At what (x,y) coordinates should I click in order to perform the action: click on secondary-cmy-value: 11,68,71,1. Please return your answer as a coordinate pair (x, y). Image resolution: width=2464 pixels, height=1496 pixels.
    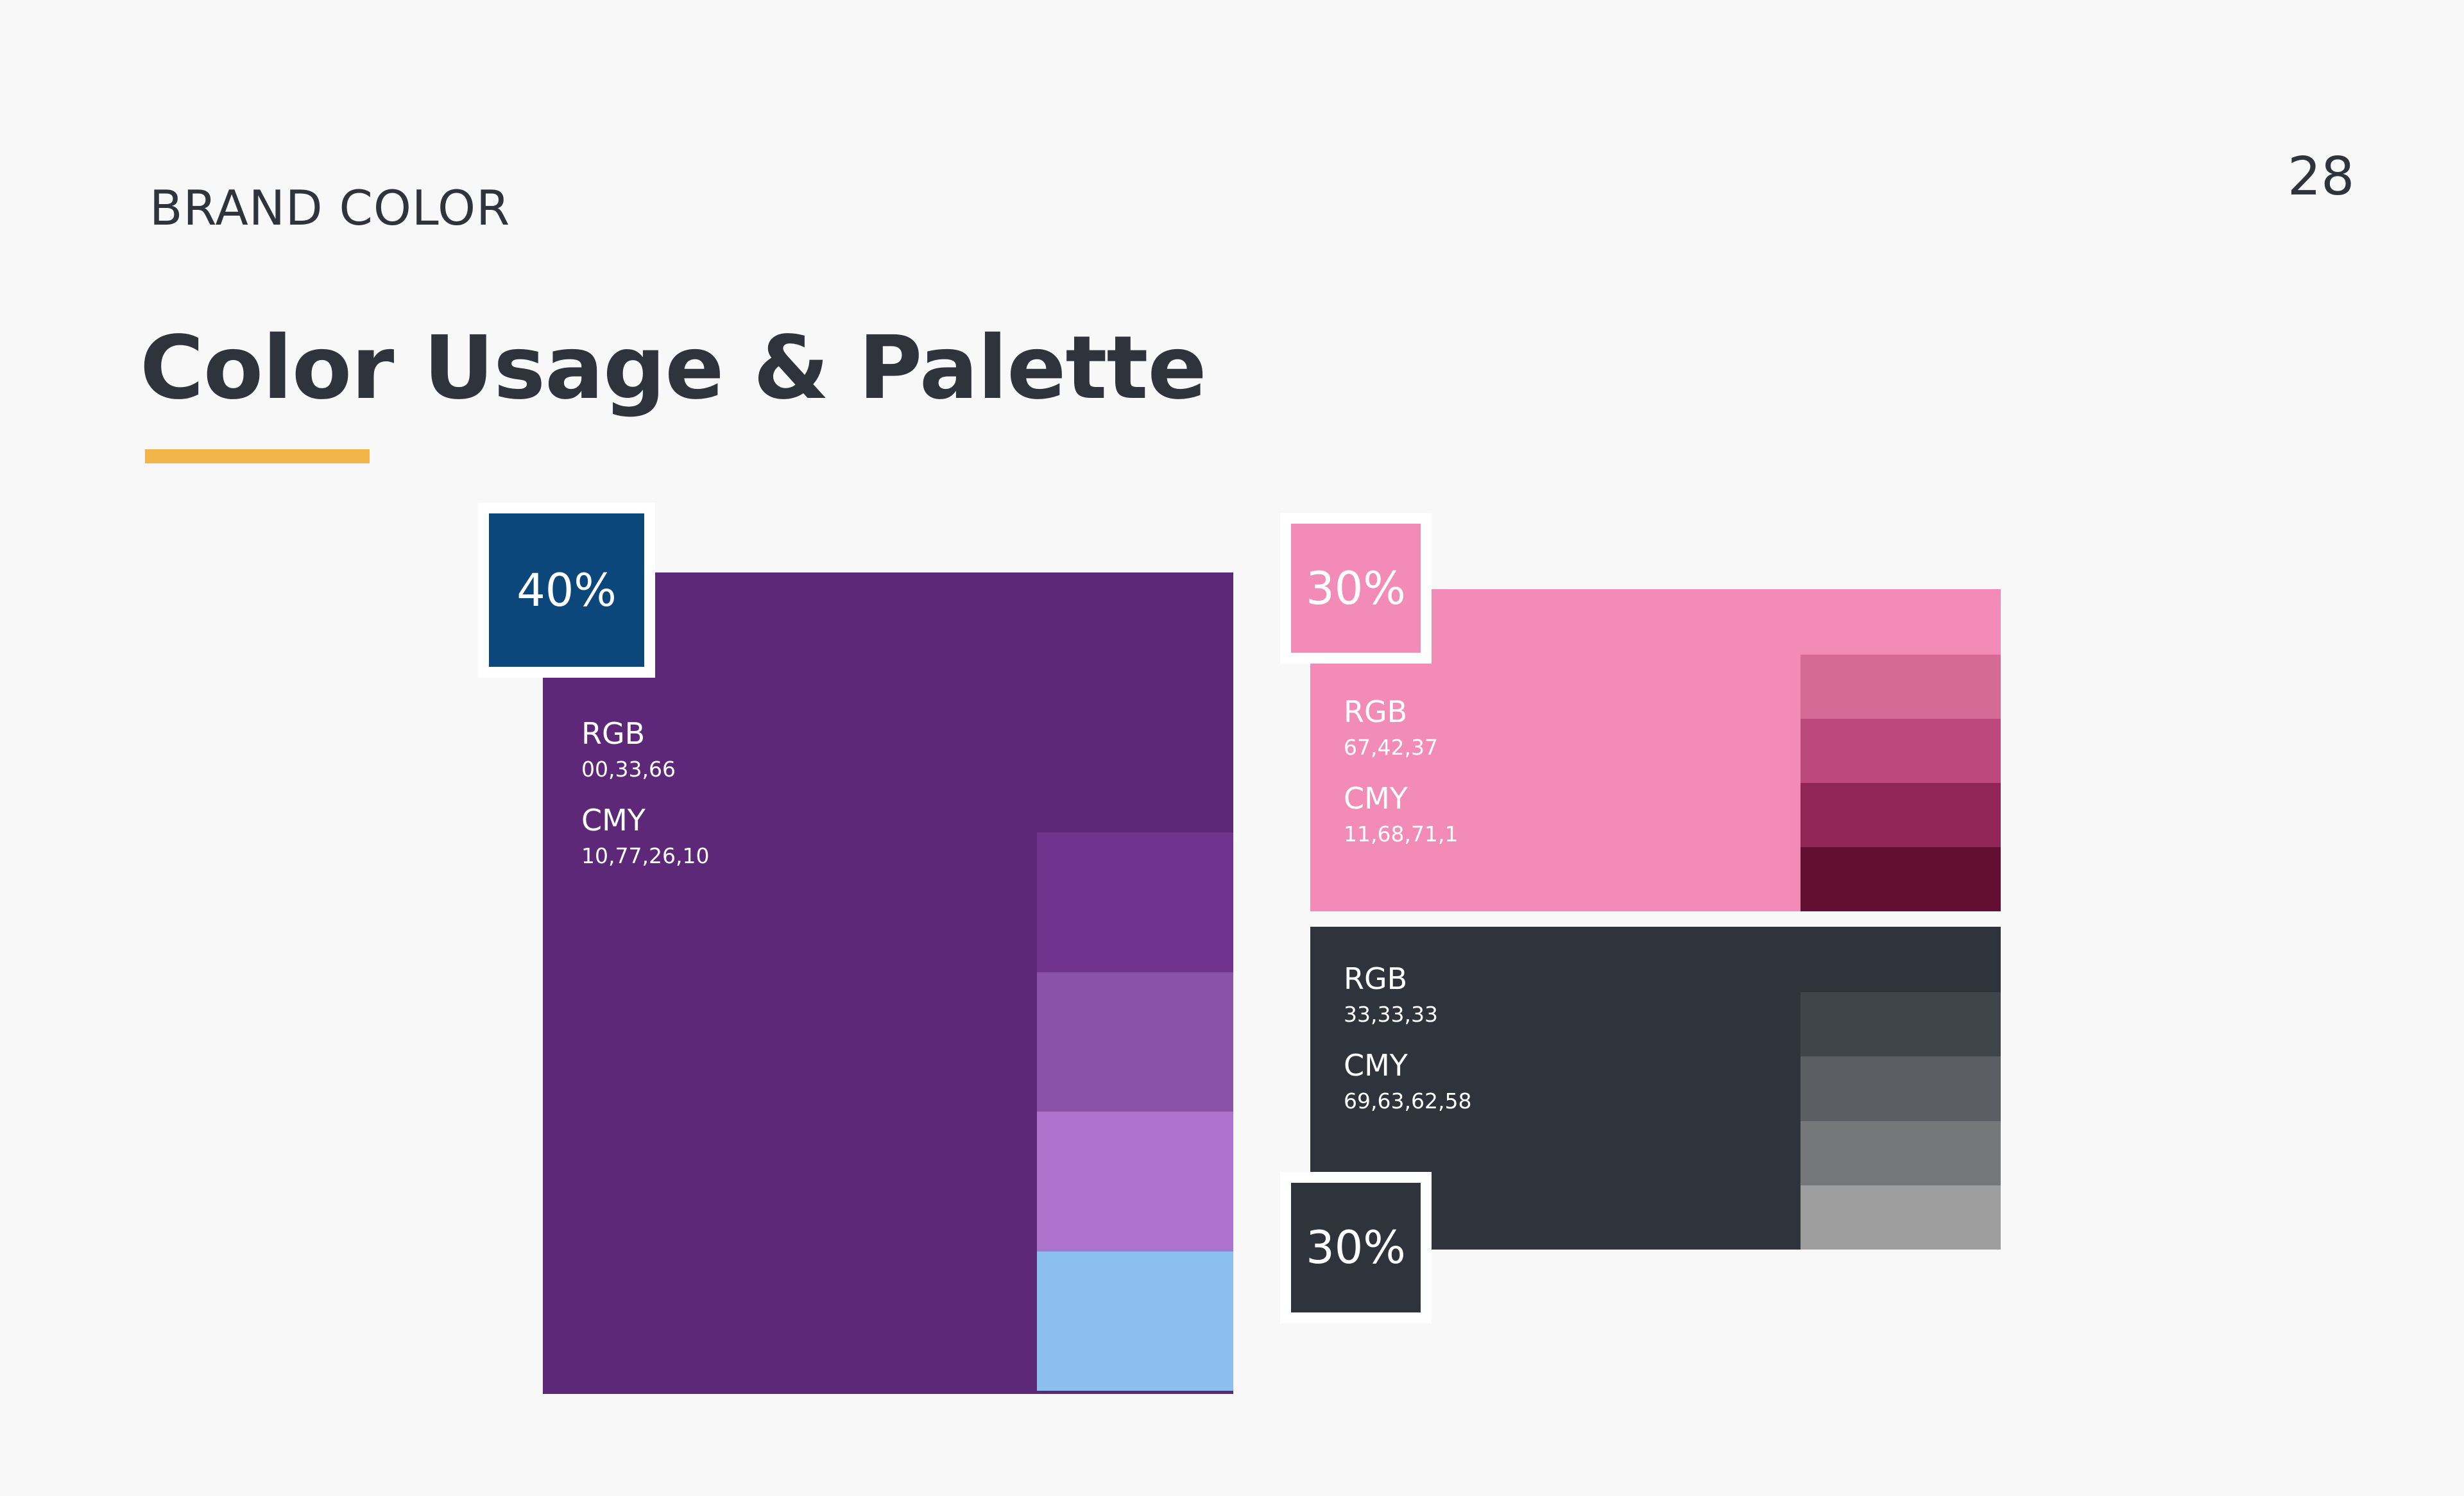
    Looking at the image, I should click on (1401, 834).